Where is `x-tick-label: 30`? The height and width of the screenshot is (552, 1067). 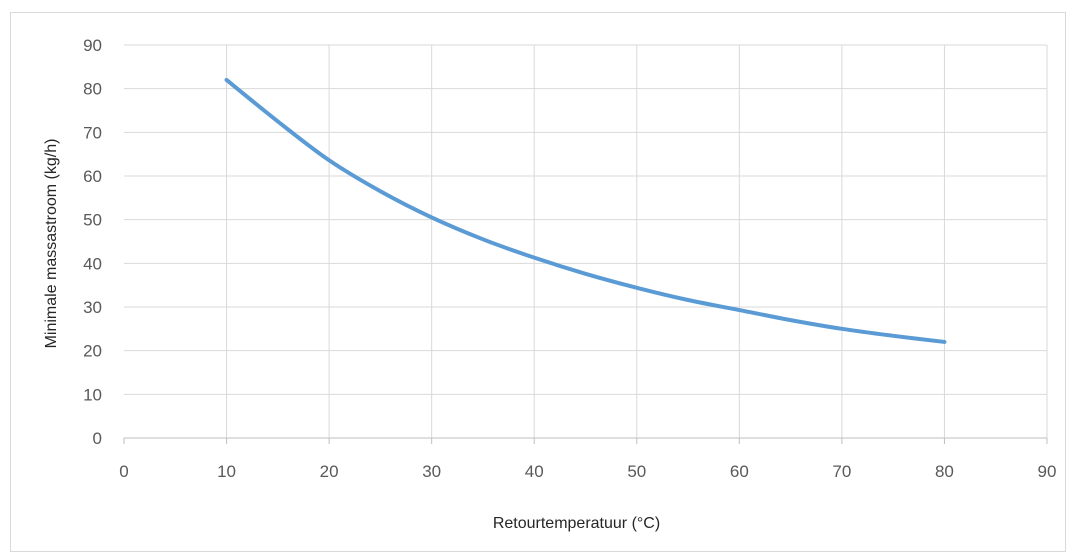
x-tick-label: 30 is located at coordinates (431, 471).